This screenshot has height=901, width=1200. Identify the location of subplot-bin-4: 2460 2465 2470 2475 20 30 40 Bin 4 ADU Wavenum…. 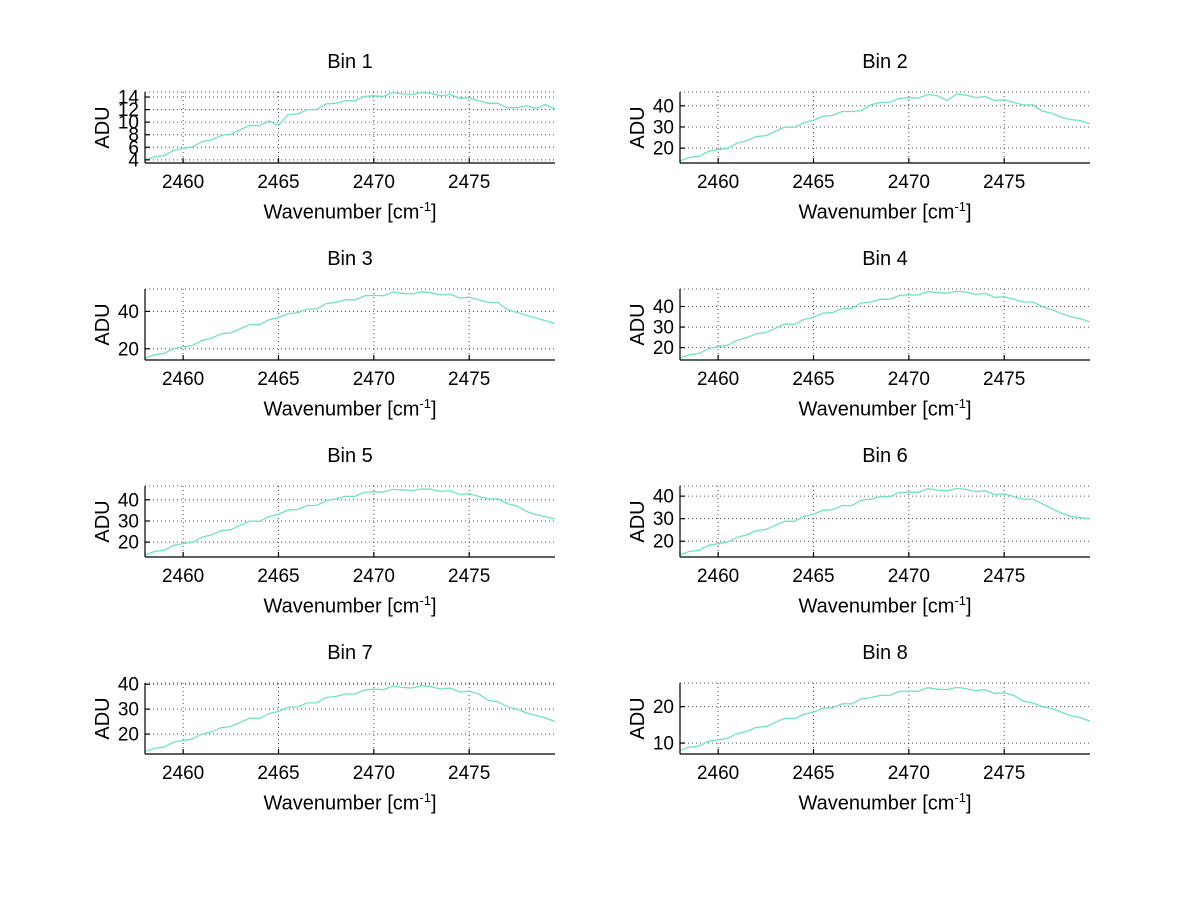
(835, 342).